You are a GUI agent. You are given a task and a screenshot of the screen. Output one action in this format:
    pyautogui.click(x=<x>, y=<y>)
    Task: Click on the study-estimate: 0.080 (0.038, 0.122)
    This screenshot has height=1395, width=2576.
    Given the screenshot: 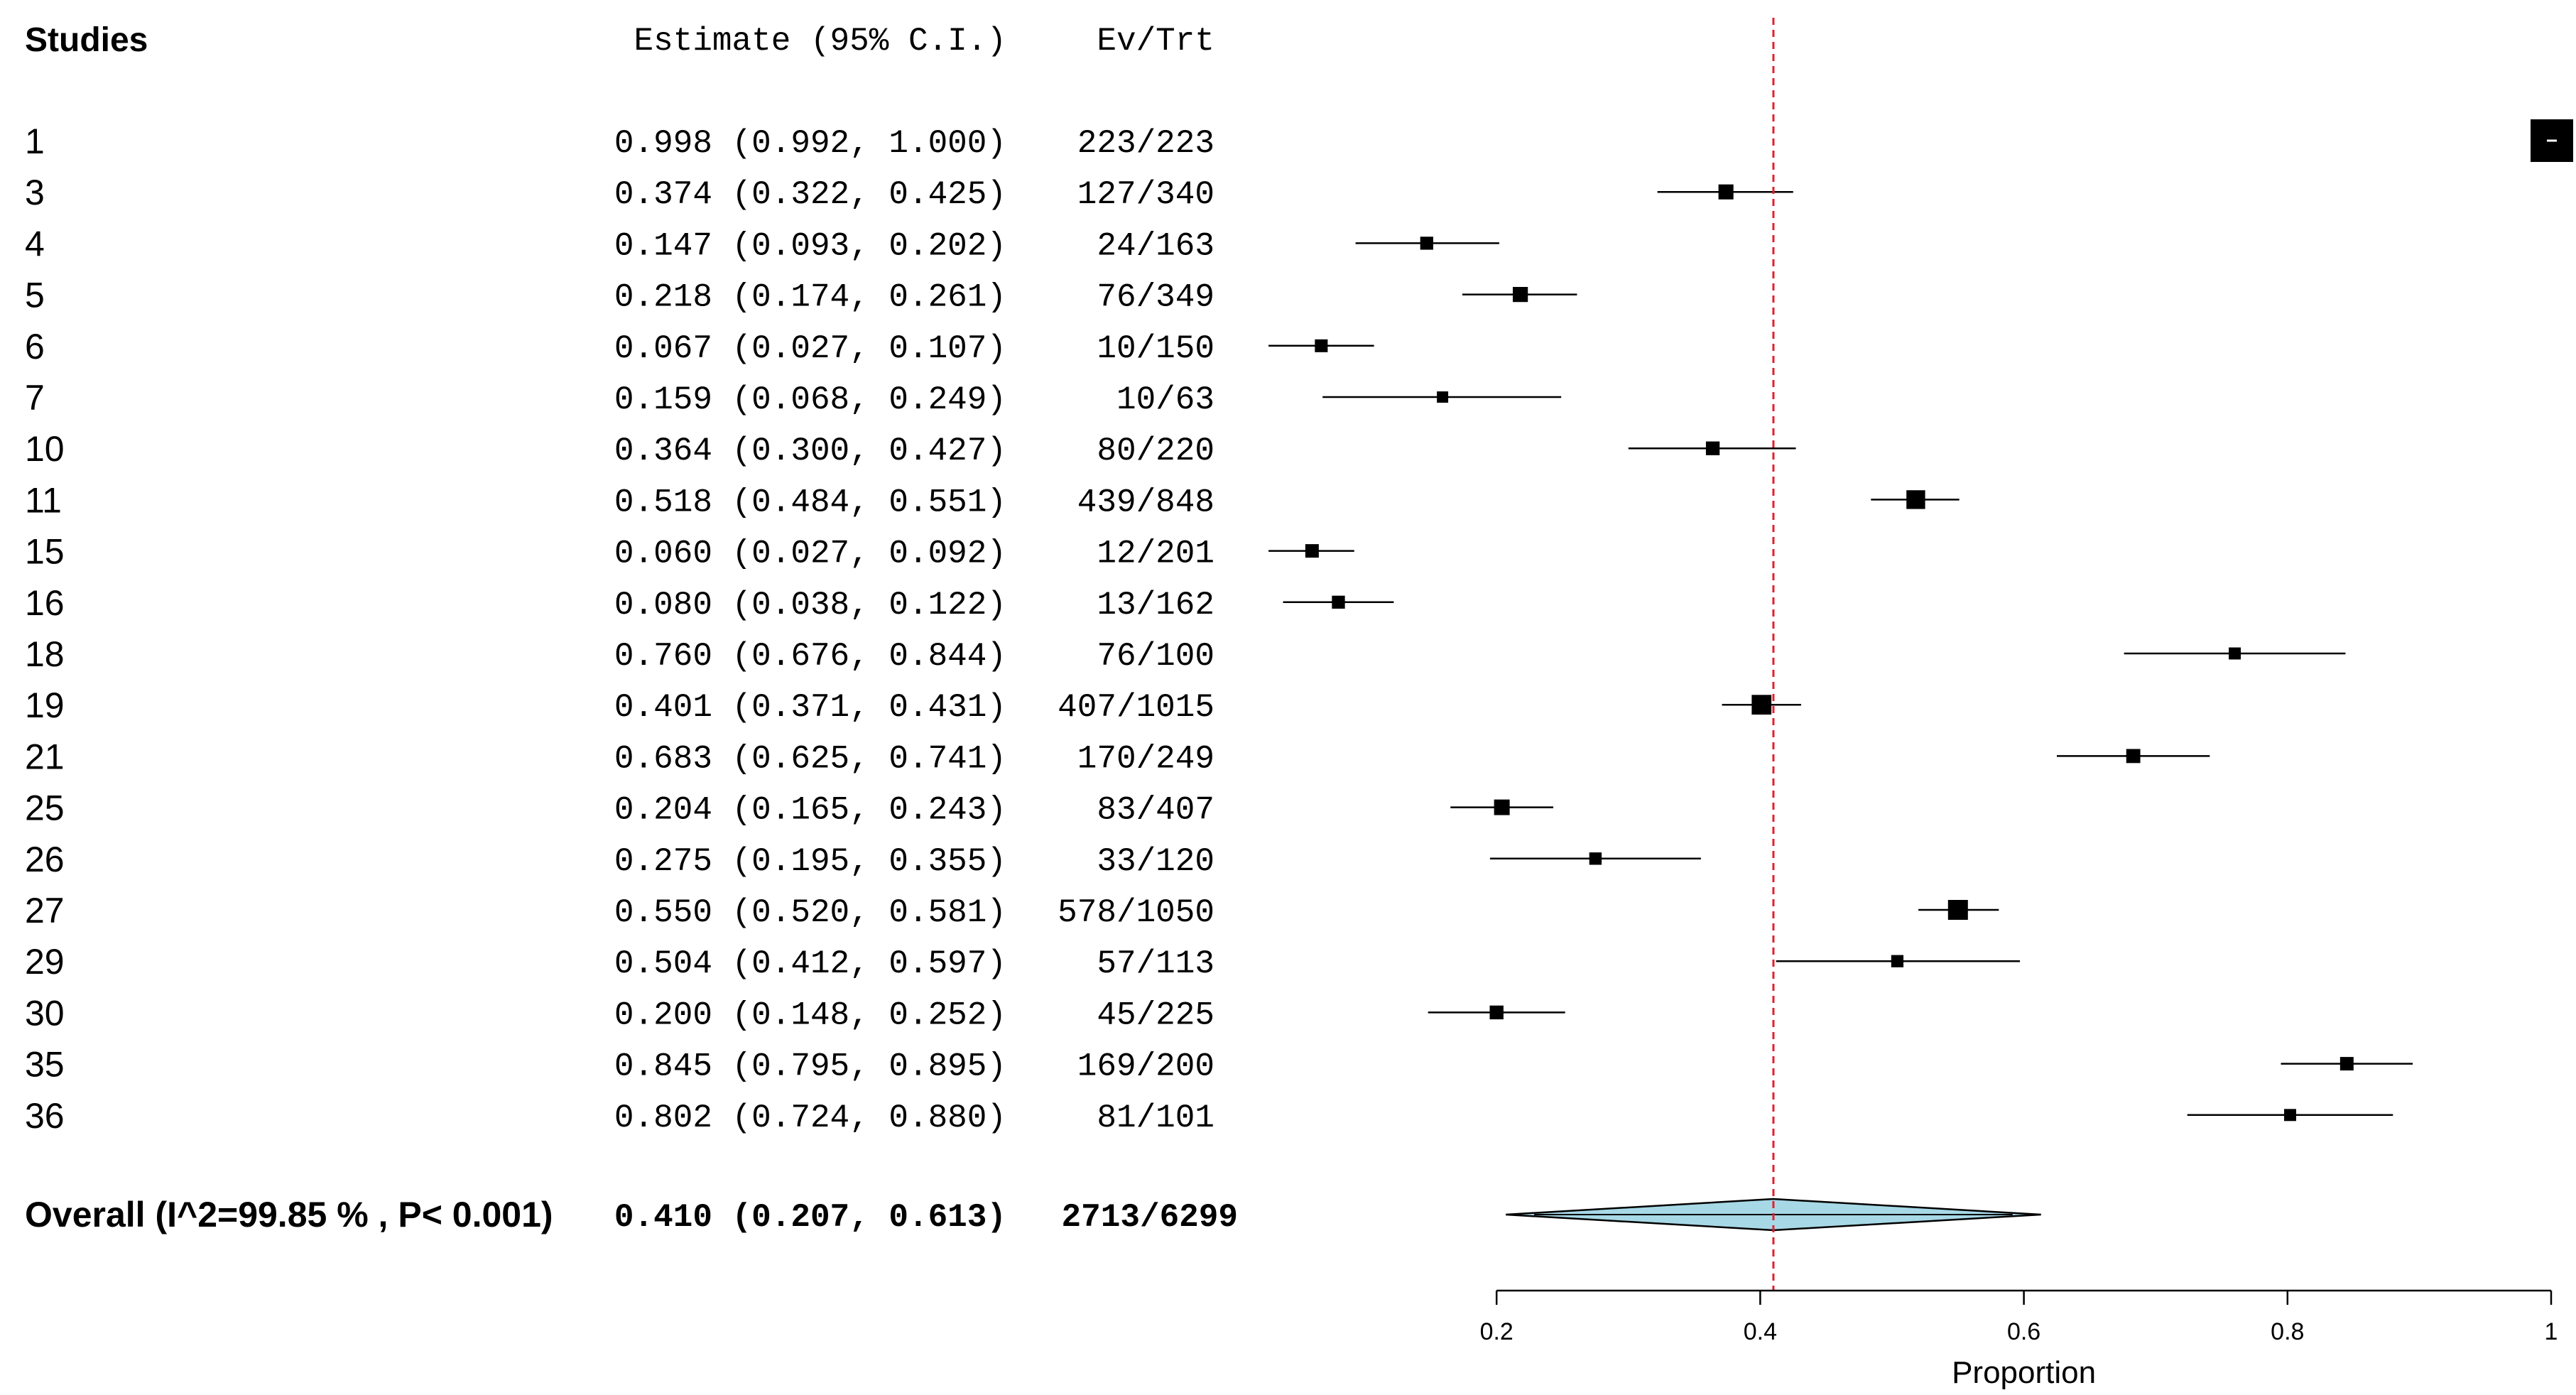 What is the action you would take?
    pyautogui.click(x=810, y=605)
    